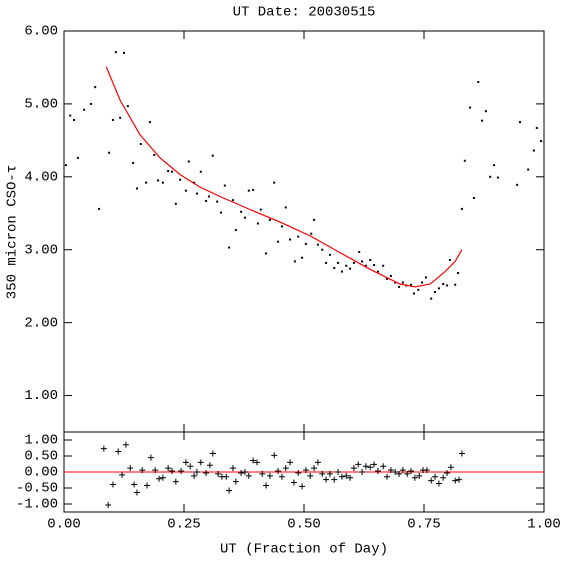 The image size is (574, 574). Describe the element at coordinates (304, 13) in the screenshot. I see `chart-title: UT Date: 20030515` at that location.